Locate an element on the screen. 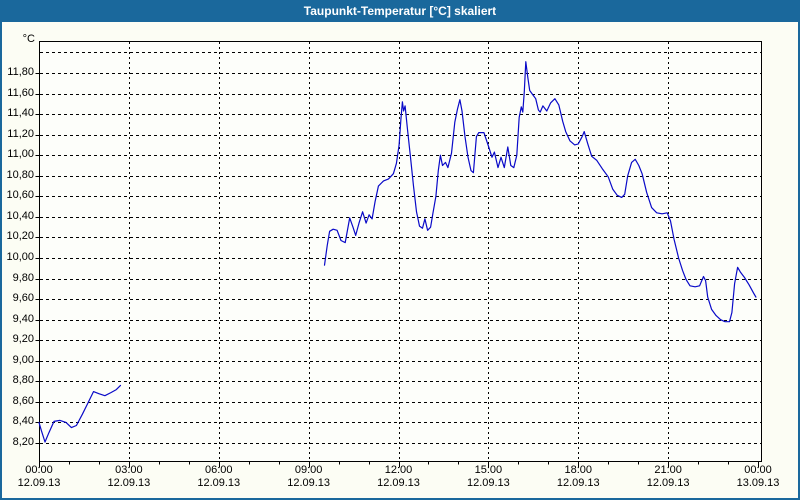 This screenshot has width=800, height=500. x-axis-tick-label: 12:00 12.09.13 is located at coordinates (399, 477).